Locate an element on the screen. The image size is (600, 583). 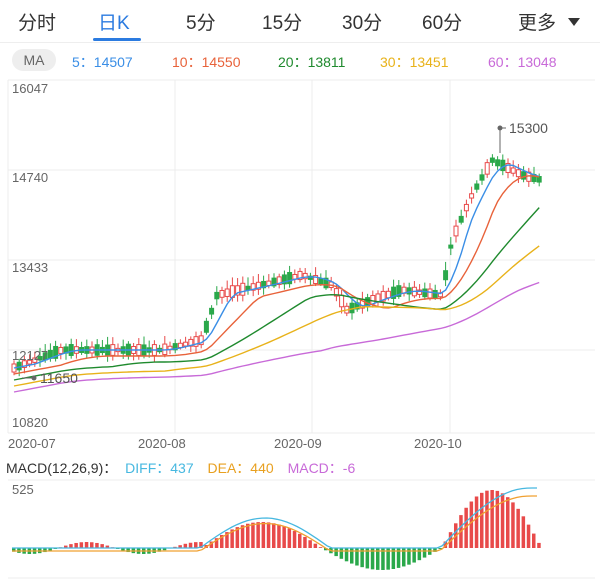
macd-axis-label-top: 525 is located at coordinates (23, 489).